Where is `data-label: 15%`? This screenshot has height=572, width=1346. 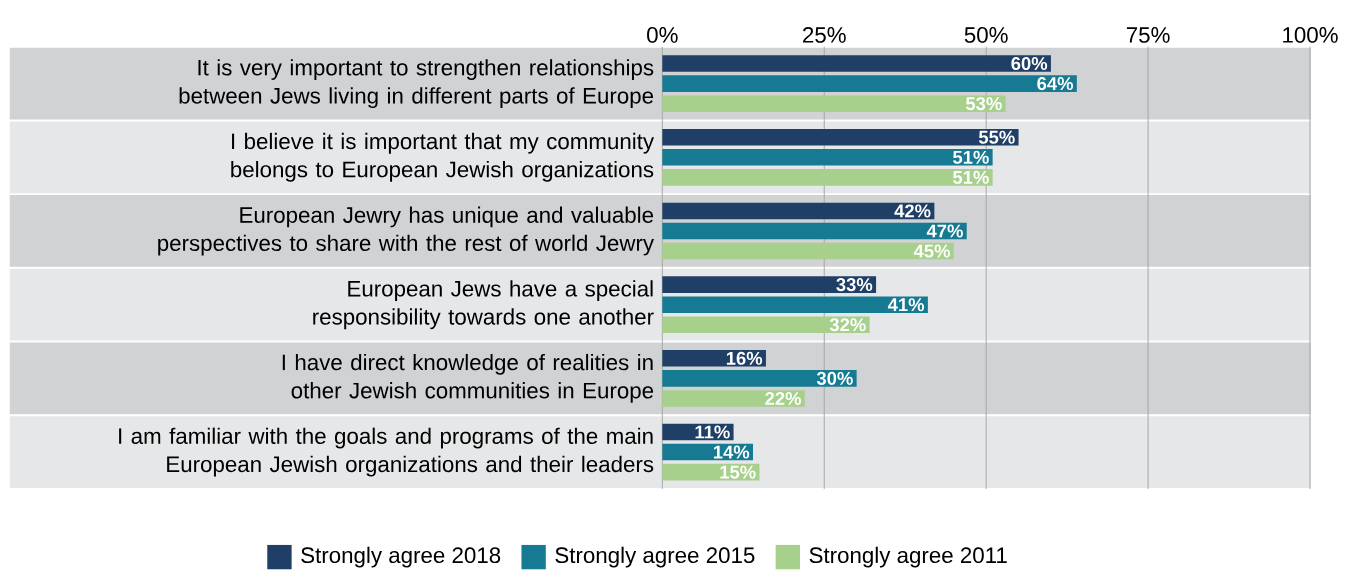 data-label: 15% is located at coordinates (738, 472).